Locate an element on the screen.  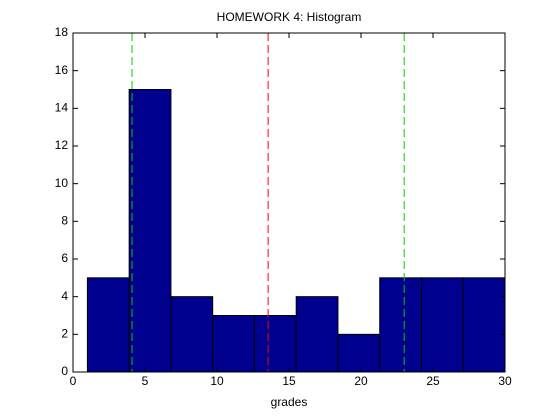
y-tick-label: 6 is located at coordinates (64, 258).